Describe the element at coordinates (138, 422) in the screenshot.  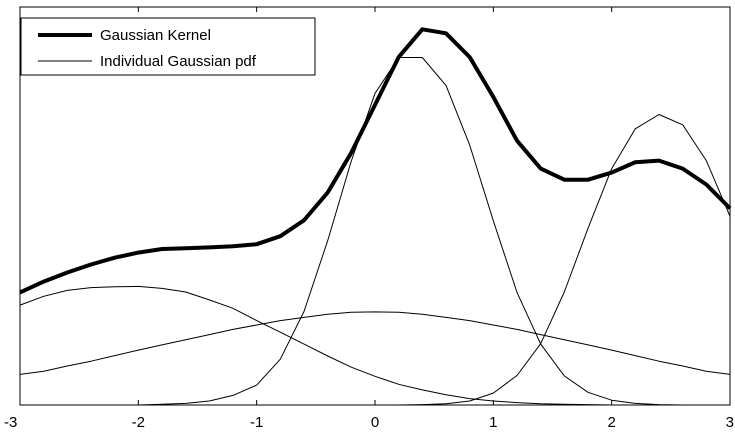
I see `x-tick-label: -2` at that location.